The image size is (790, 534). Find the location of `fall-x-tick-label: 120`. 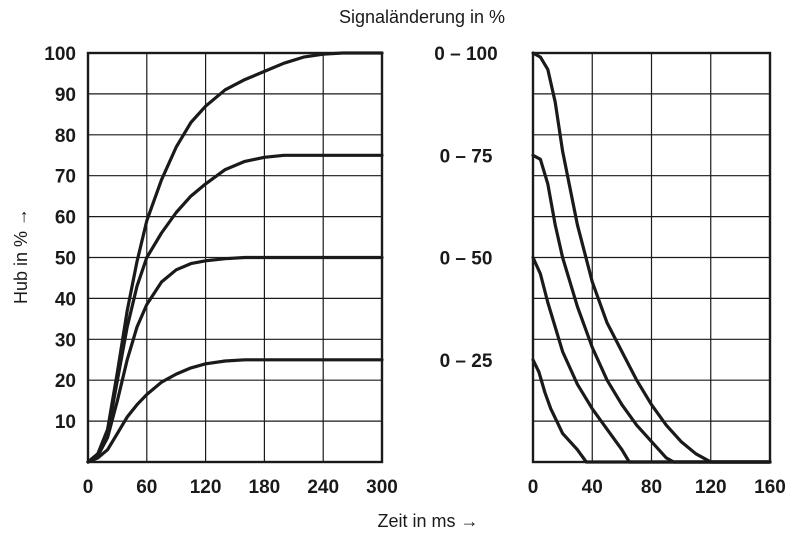

fall-x-tick-label: 120 is located at coordinates (711, 487).